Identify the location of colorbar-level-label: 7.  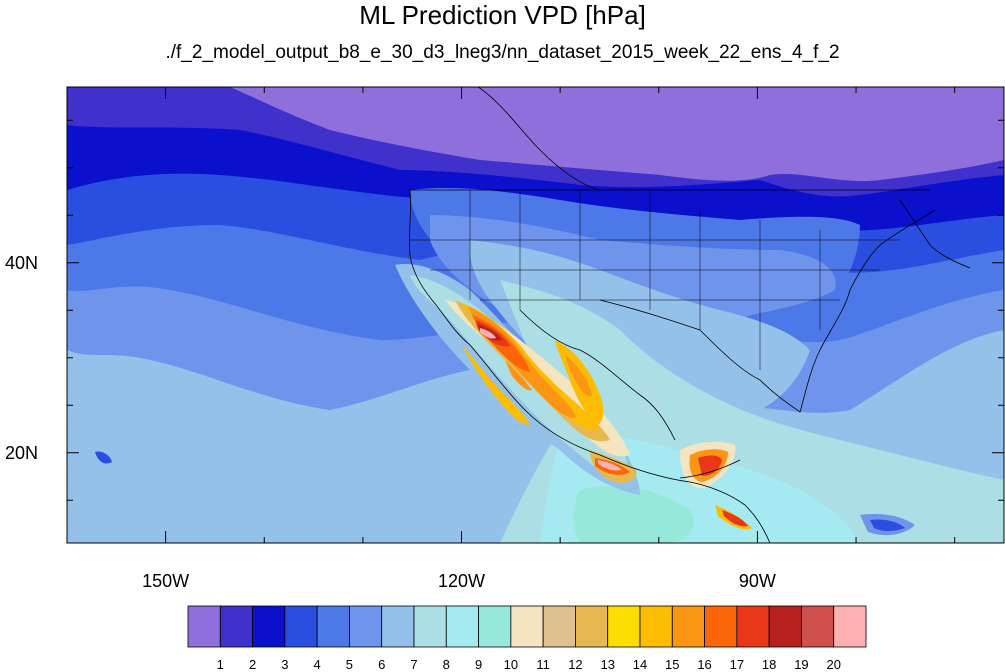
(413, 664).